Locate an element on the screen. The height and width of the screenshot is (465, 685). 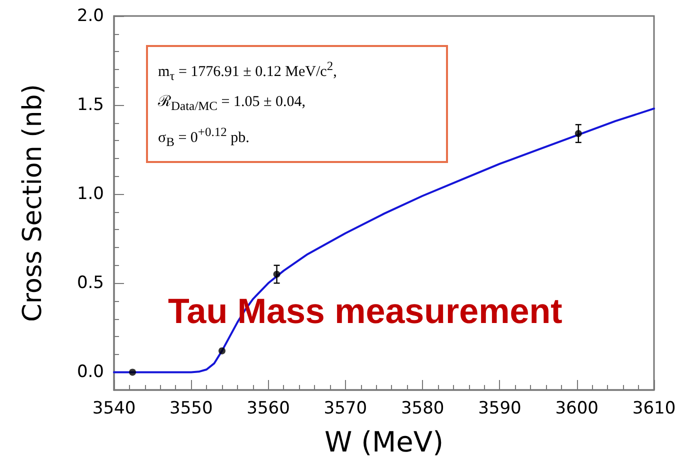
annotation: m$_{τ}$ = 1776.91 ± 0.12 MeV/c$^{2}$, is located at coordinates (248, 71).